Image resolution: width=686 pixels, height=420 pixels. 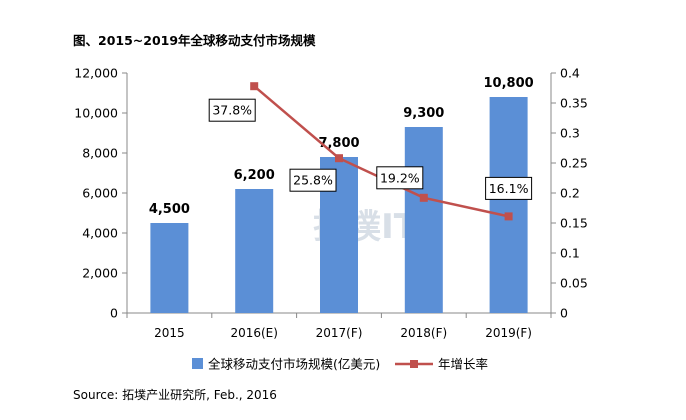 What do you see at coordinates (100, 273) in the screenshot?
I see `y-left-tick-label: 2,000` at bounding box center [100, 273].